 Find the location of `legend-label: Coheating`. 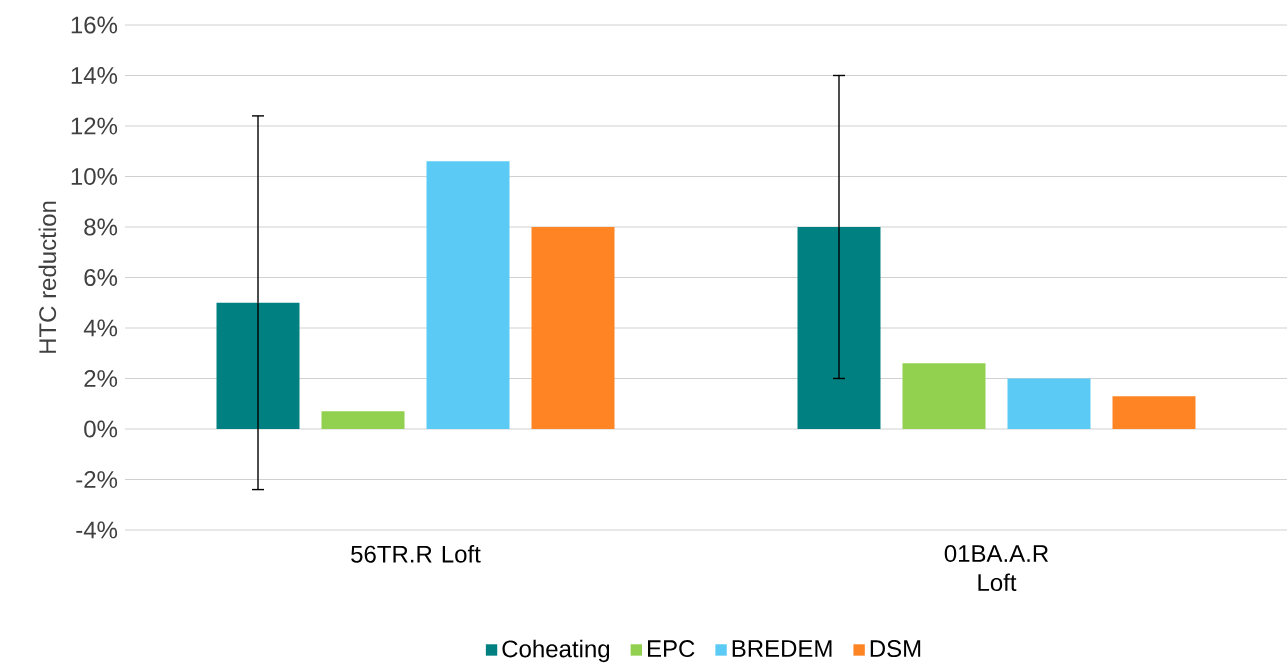

legend-label: Coheating is located at coordinates (556, 651).